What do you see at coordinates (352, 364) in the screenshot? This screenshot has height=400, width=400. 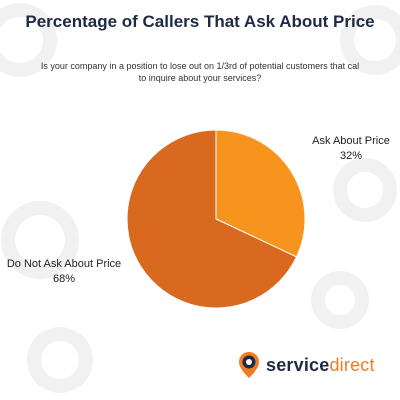 I see `logo-word-direct: direct` at bounding box center [352, 364].